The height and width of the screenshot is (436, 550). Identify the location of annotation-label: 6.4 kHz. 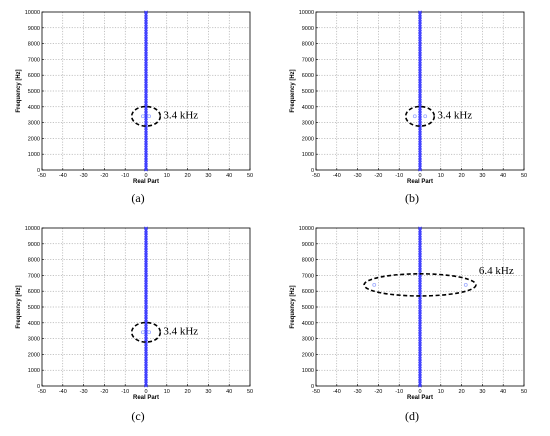
(496, 271).